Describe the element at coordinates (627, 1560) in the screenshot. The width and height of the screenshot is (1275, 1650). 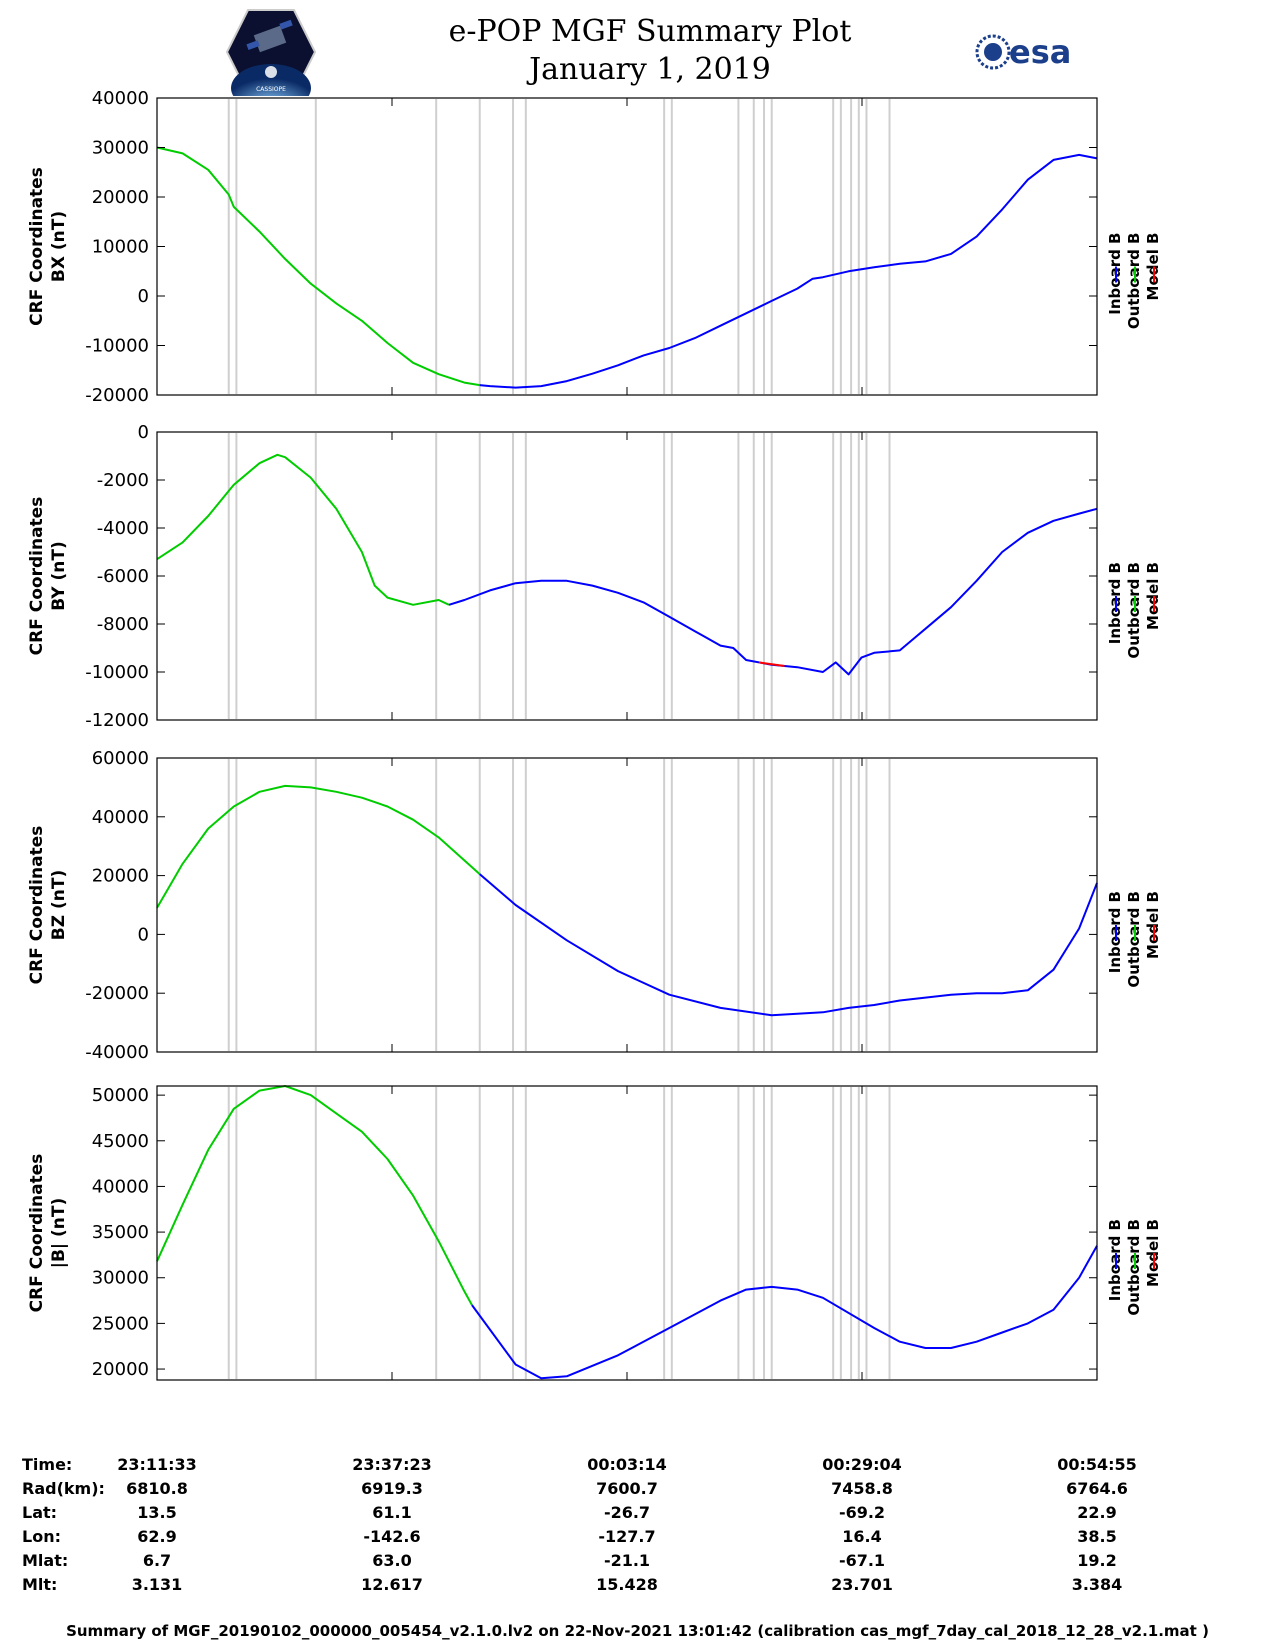
I see `table-cell: -21.1` at that location.